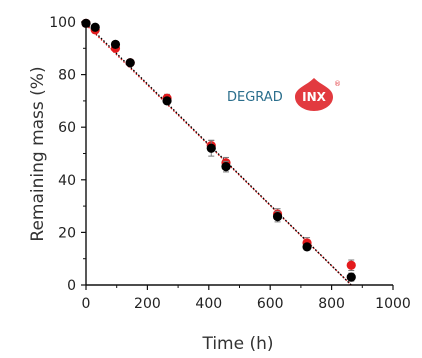 This screenshot has width=422, height=358. Describe the element at coordinates (62, 23) in the screenshot. I see `y-tick-label: 100` at that location.